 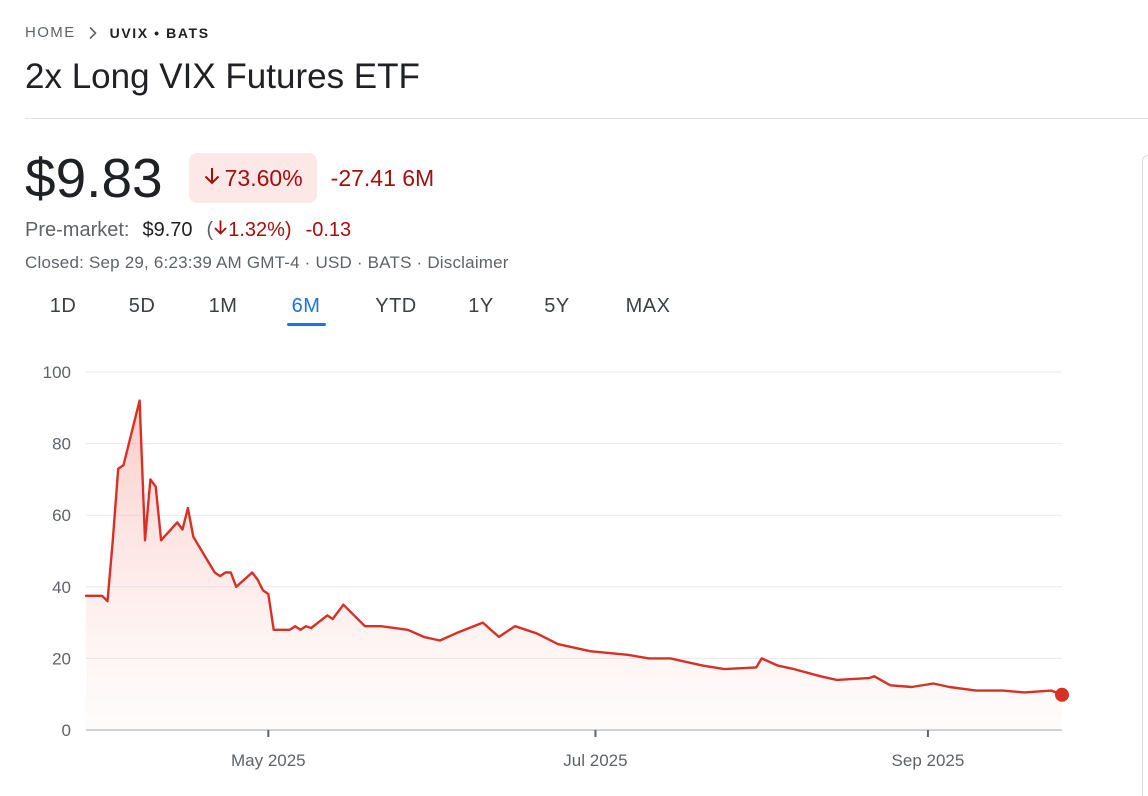 I want to click on y-axis-labels: 0 20 40 60 80 100, so click(x=57, y=551).